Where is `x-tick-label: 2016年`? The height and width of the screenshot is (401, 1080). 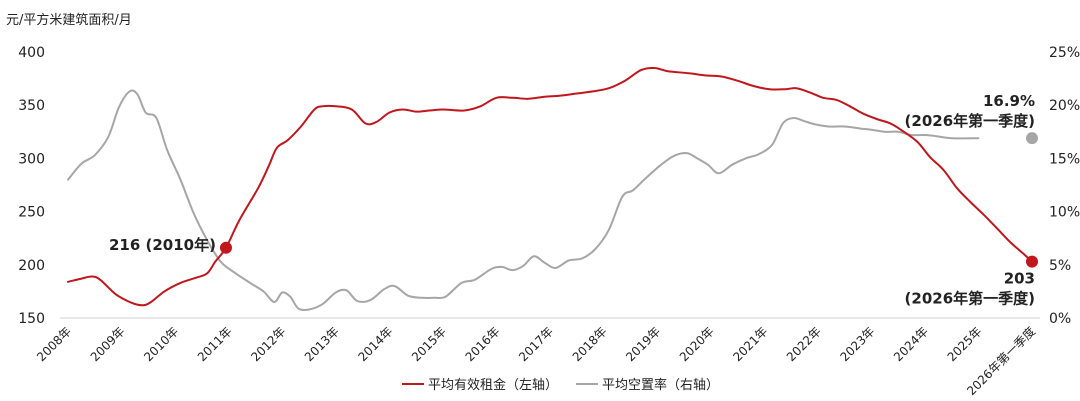
x-tick-label: 2016年 is located at coordinates (483, 344).